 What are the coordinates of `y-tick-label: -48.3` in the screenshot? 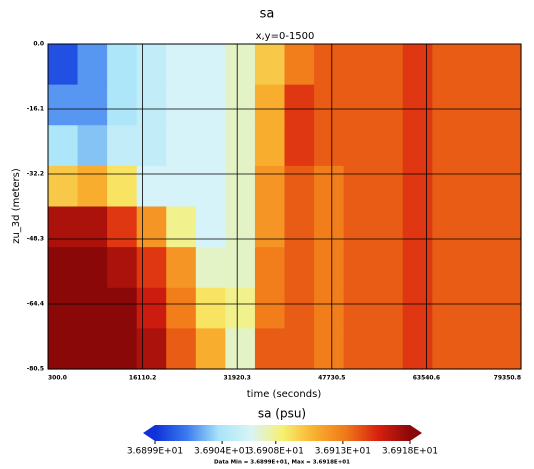 It's located at (35, 239).